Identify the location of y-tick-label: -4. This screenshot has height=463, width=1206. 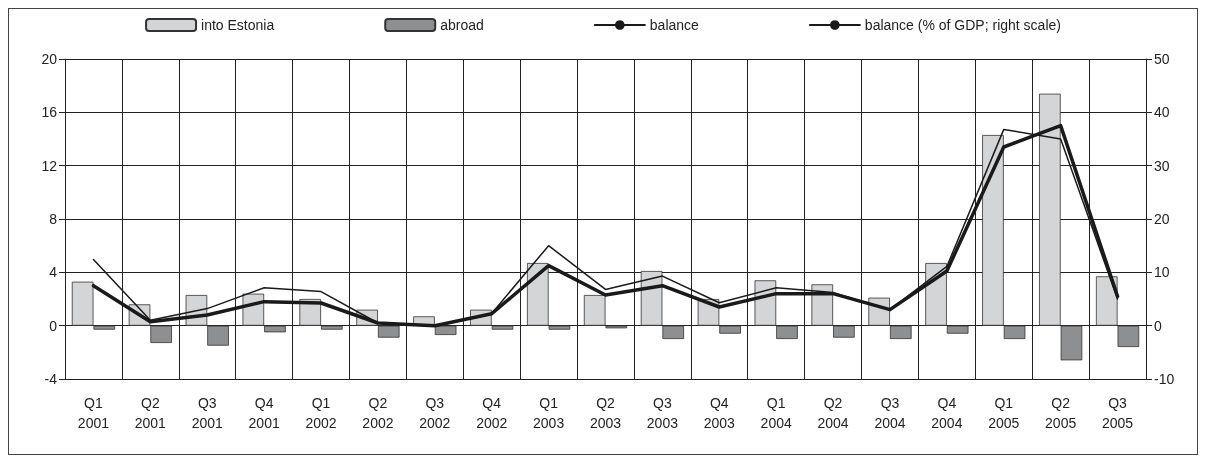
(51, 379).